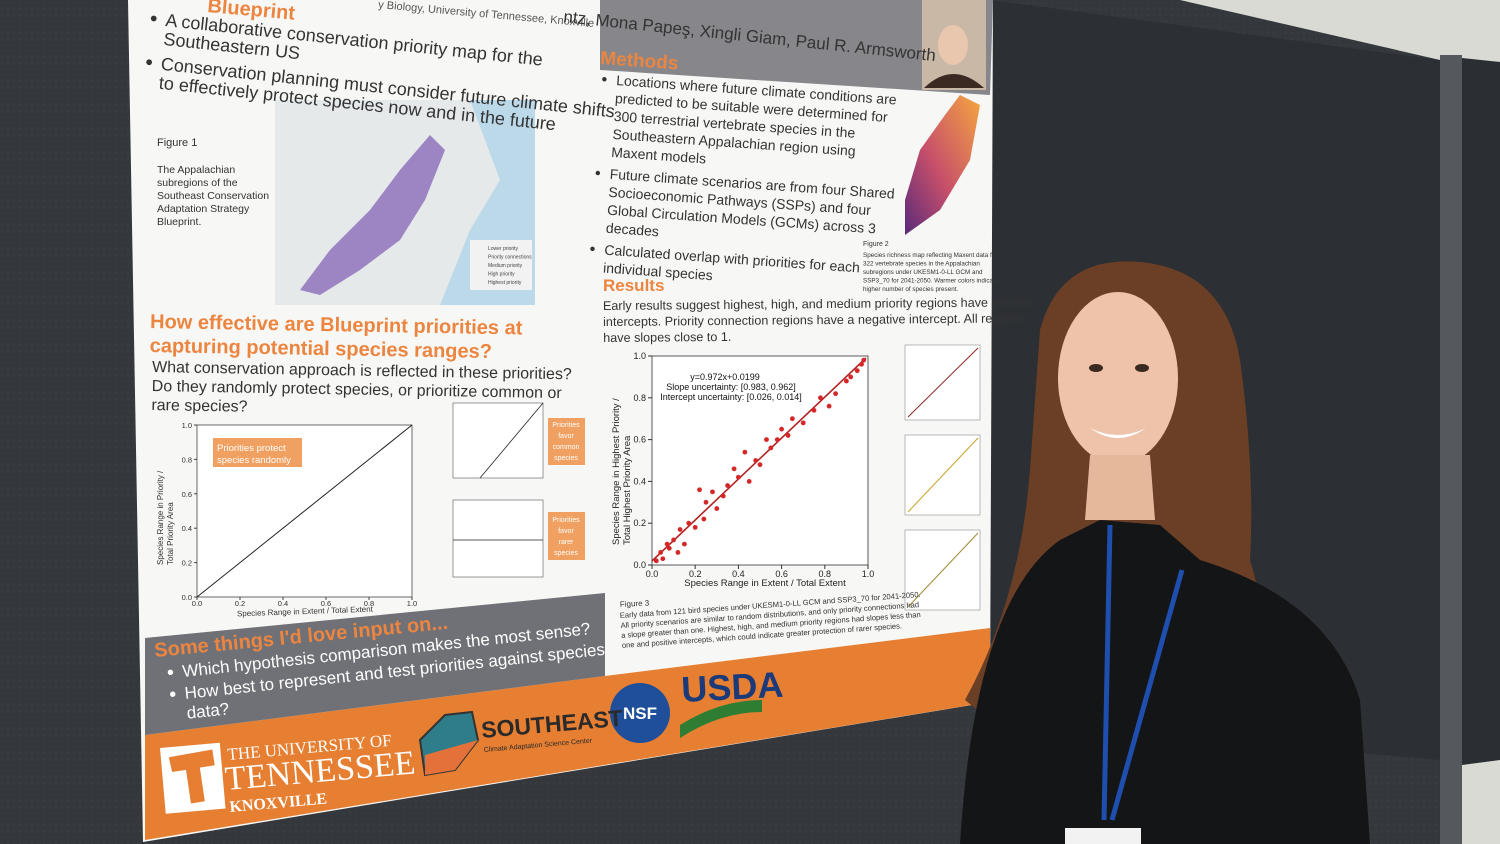 The width and height of the screenshot is (1500, 844). Describe the element at coordinates (505, 266) in the screenshot. I see `text-line: Medium priority` at that location.